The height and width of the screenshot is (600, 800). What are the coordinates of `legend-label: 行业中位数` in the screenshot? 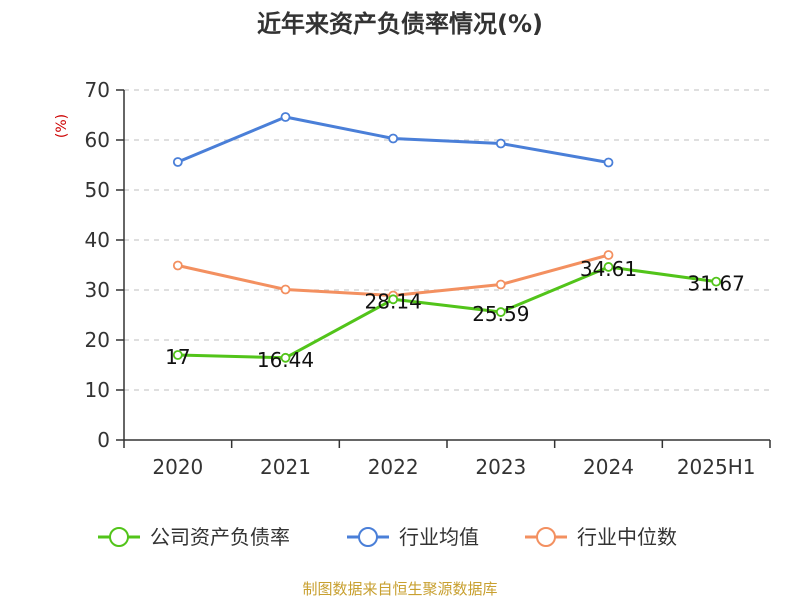 It's located at (627, 537).